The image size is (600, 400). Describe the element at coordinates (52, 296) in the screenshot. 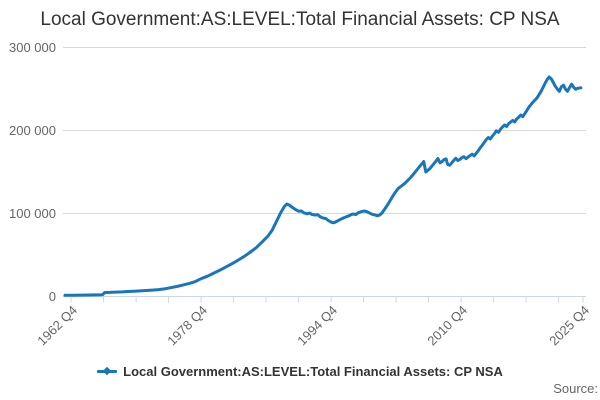

I see `y-tick-label-0: 0` at that location.